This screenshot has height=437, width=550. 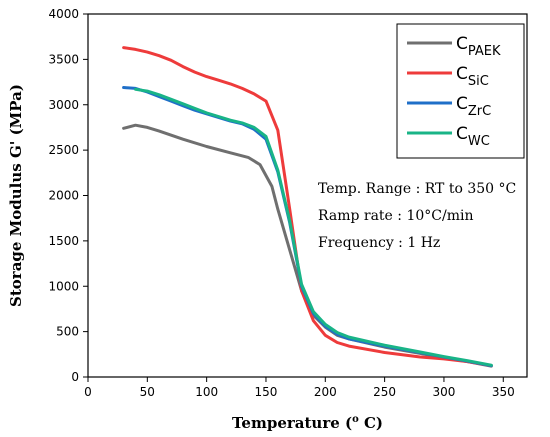 What do you see at coordinates (443, 392) in the screenshot?
I see `x-tick-label: 300` at bounding box center [443, 392].